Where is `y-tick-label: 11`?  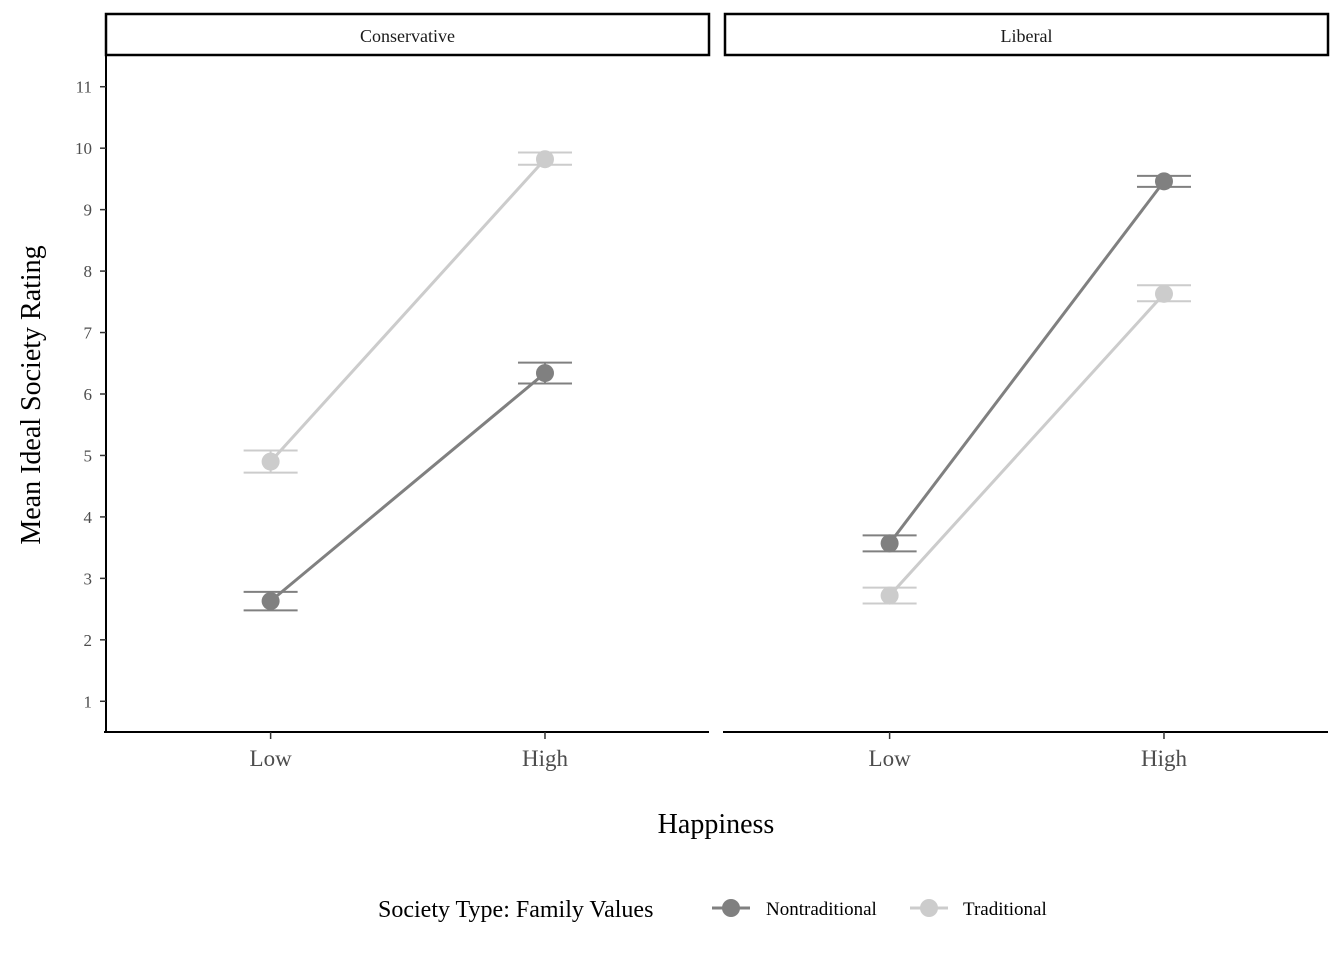
y-tick-label: 11 is located at coordinates (84, 87).